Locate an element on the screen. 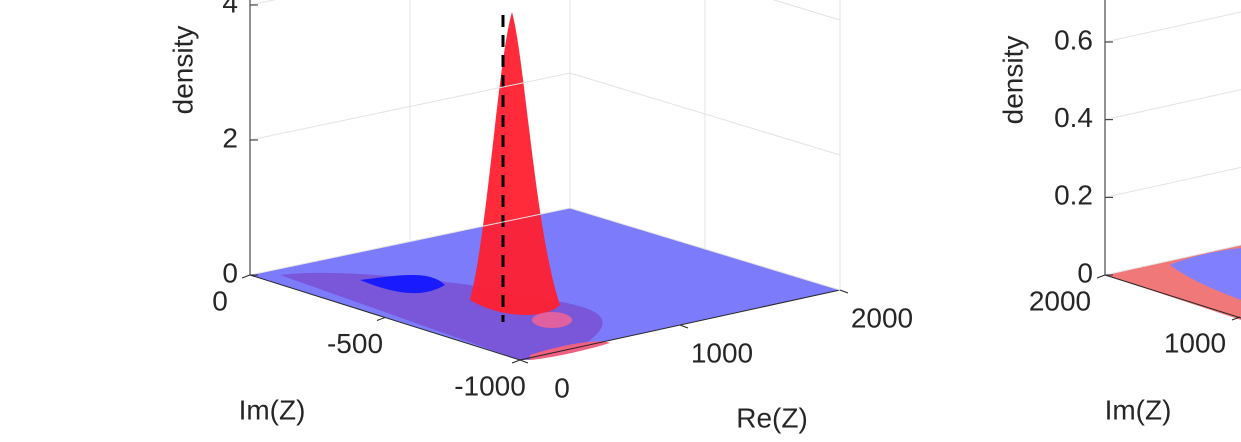  x-axis-line is located at coordinates (1172, 296).